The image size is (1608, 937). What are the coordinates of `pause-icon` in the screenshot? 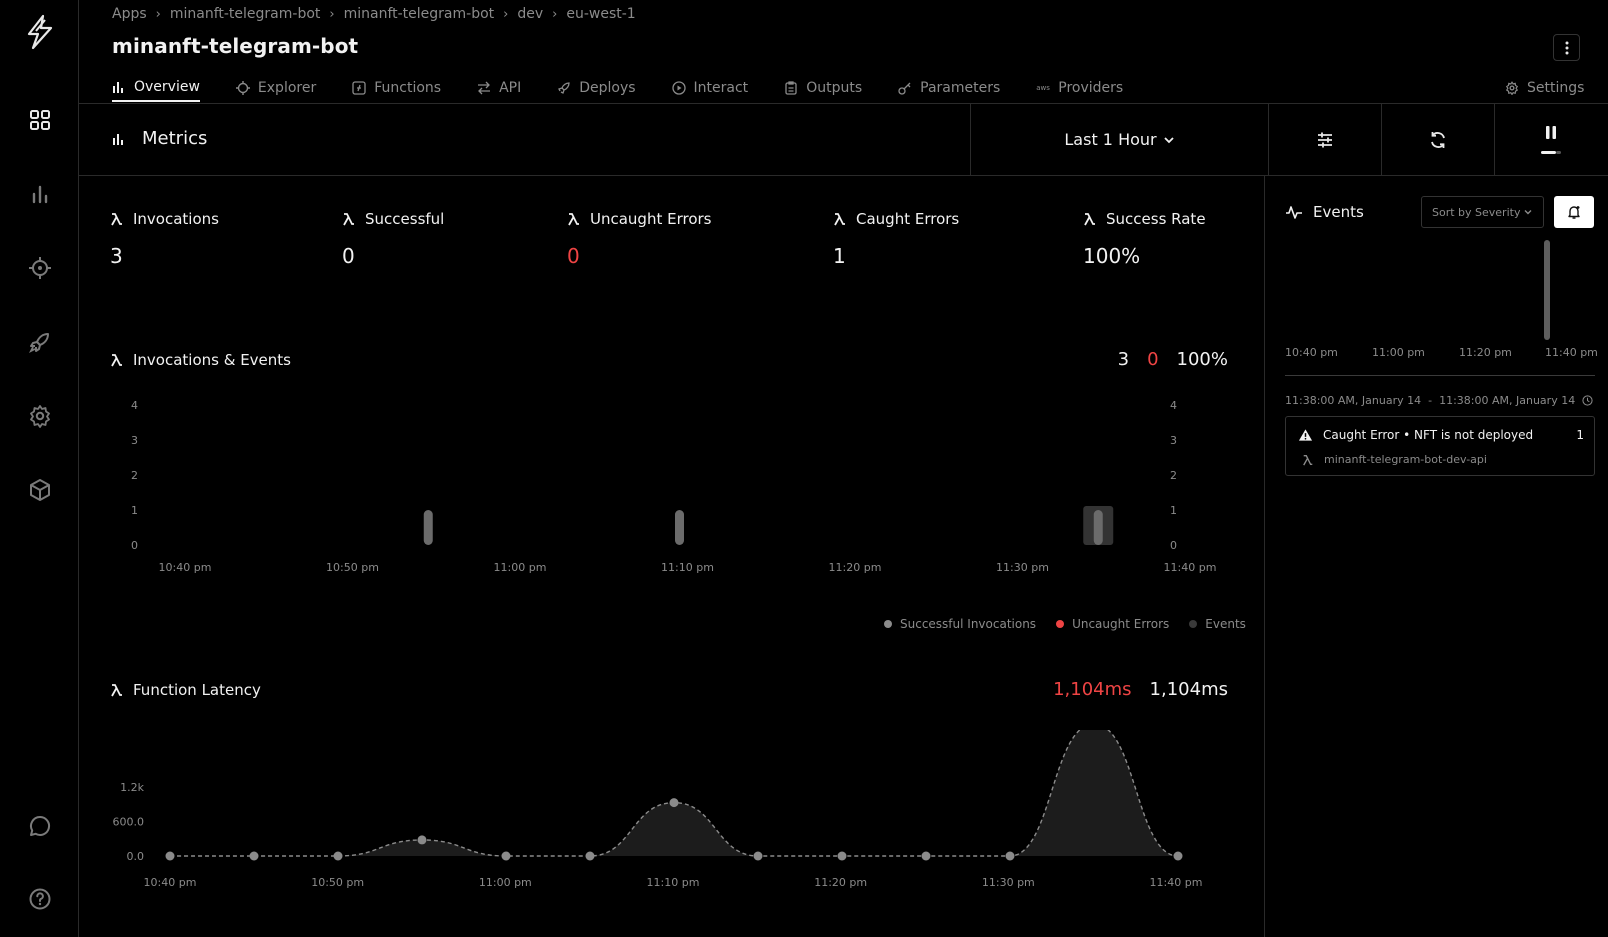 It's located at (1551, 139).